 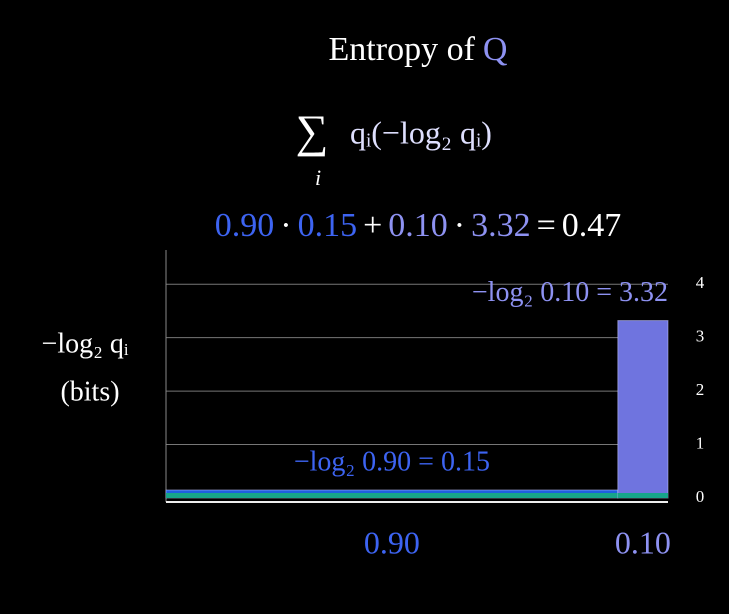 I want to click on equation-term: 0.10, so click(x=418, y=225).